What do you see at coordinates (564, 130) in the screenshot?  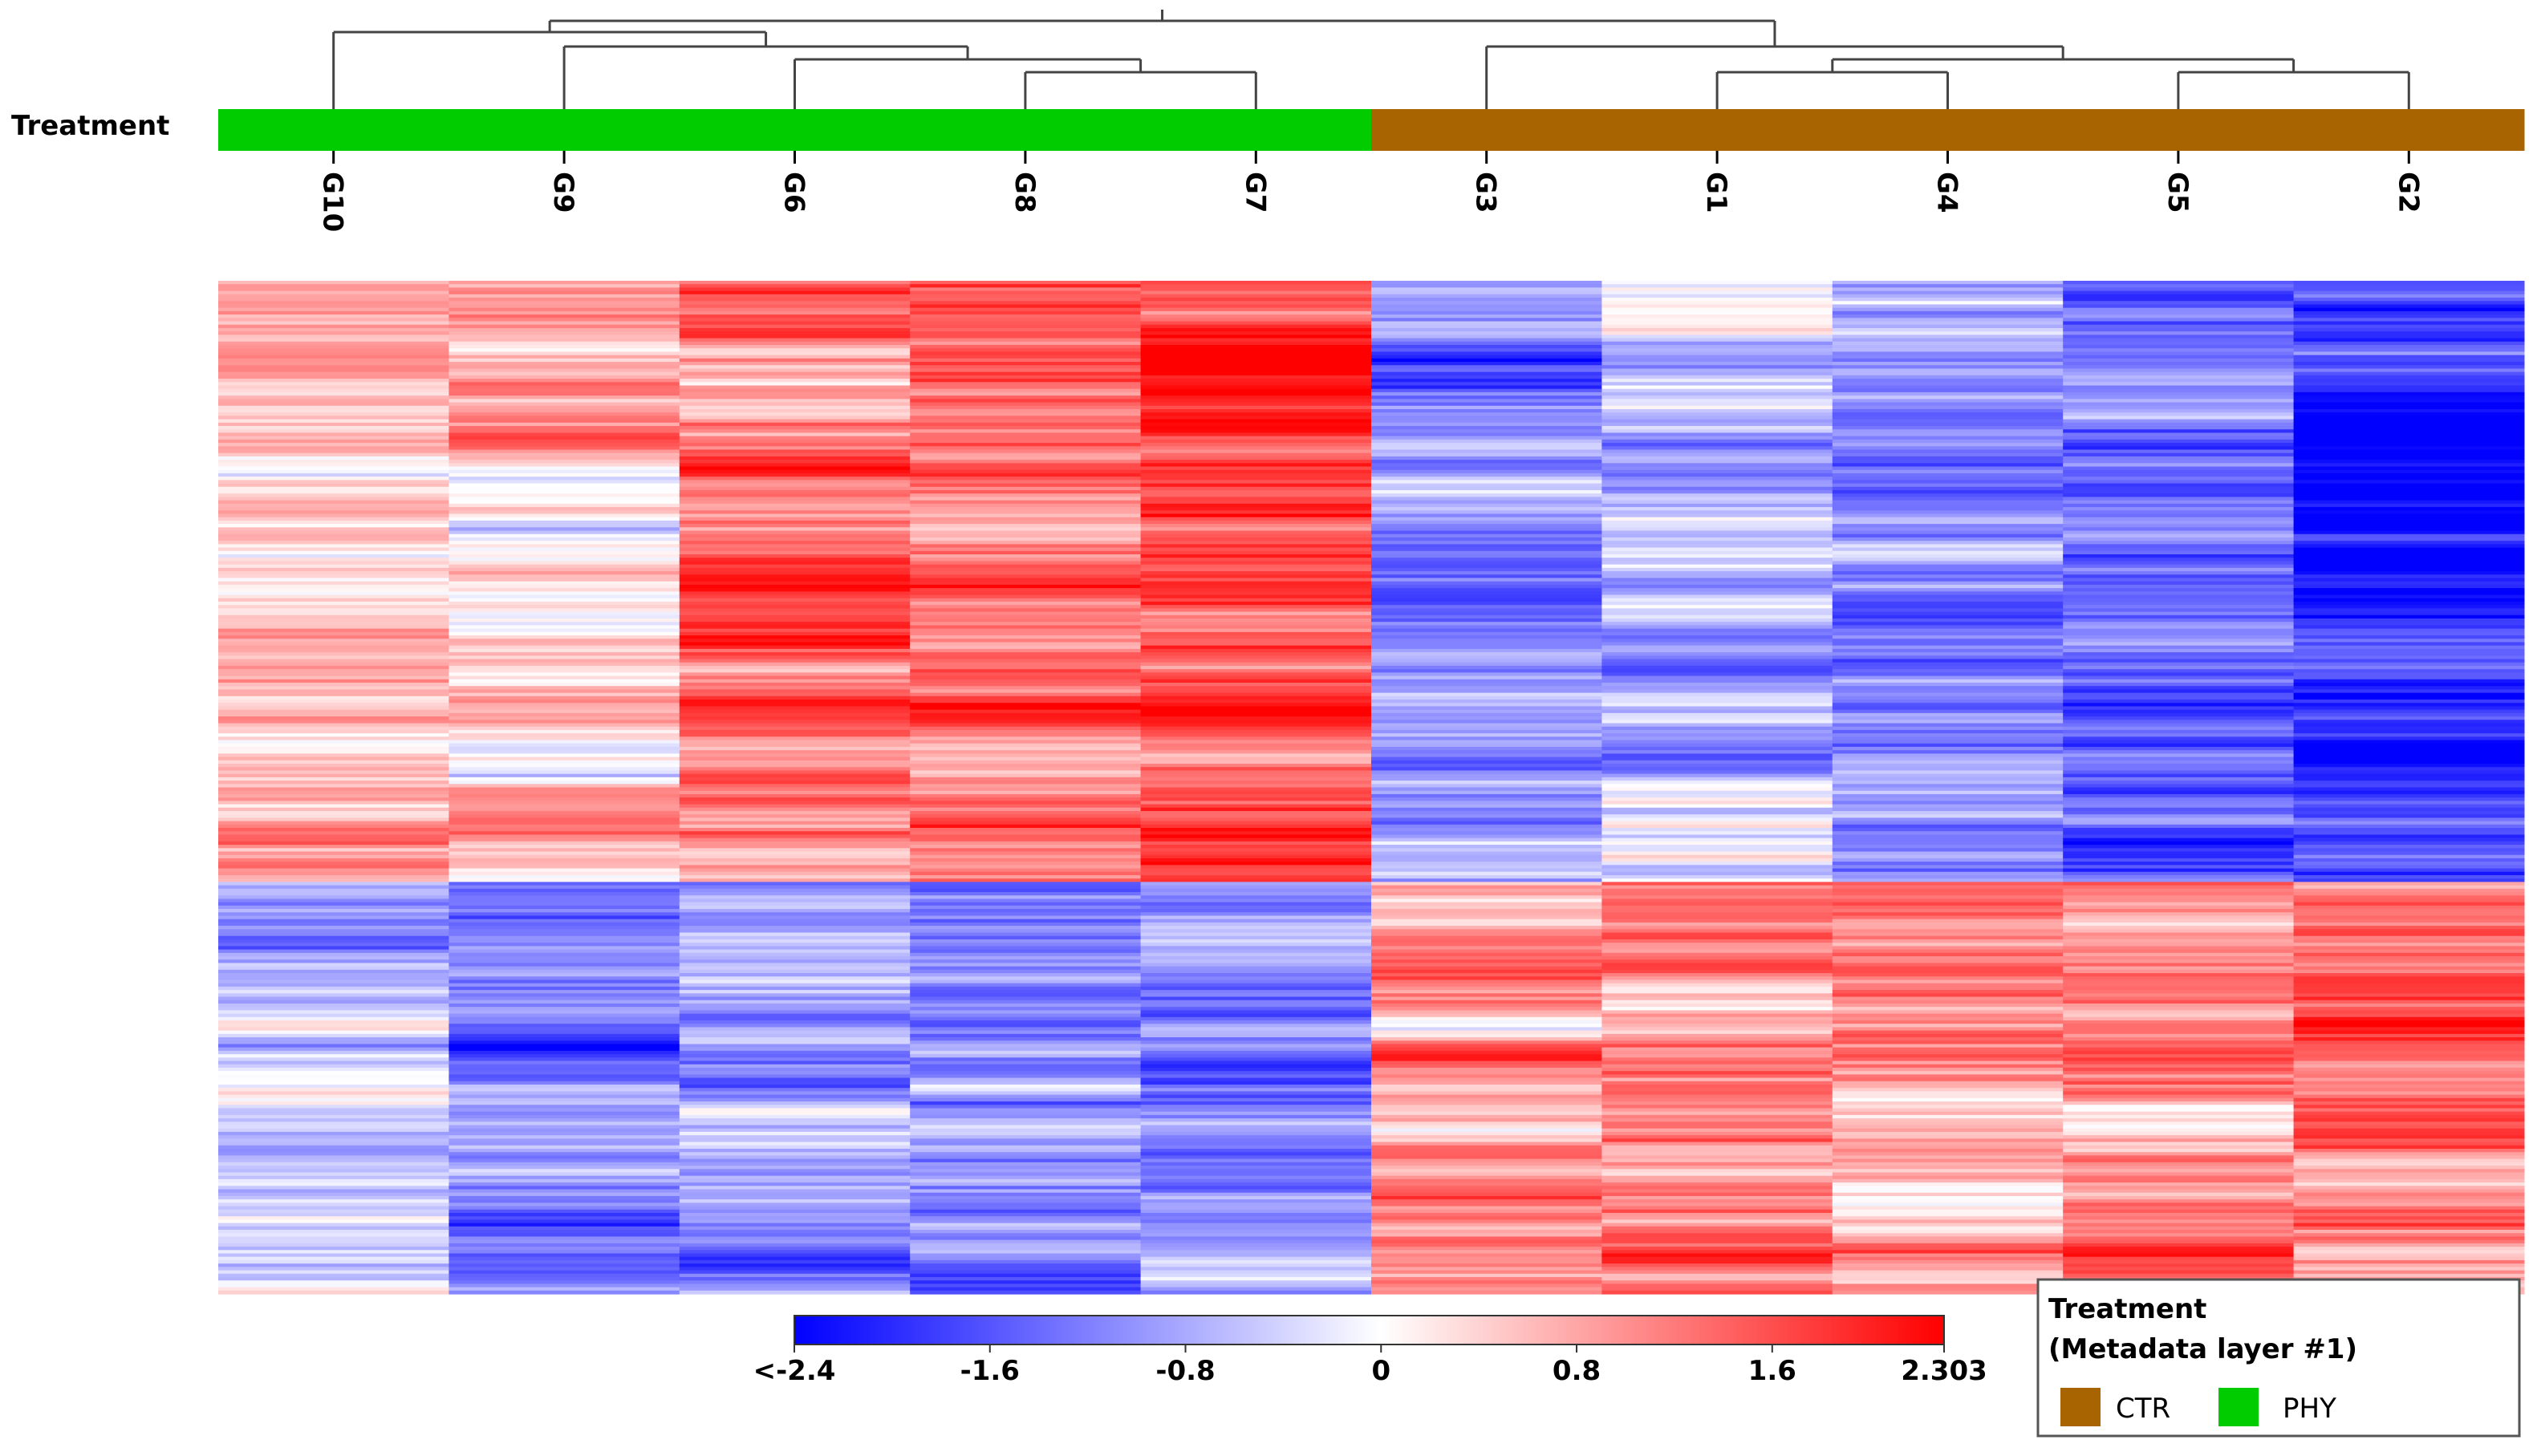 I see `treatment-cell-g9` at bounding box center [564, 130].